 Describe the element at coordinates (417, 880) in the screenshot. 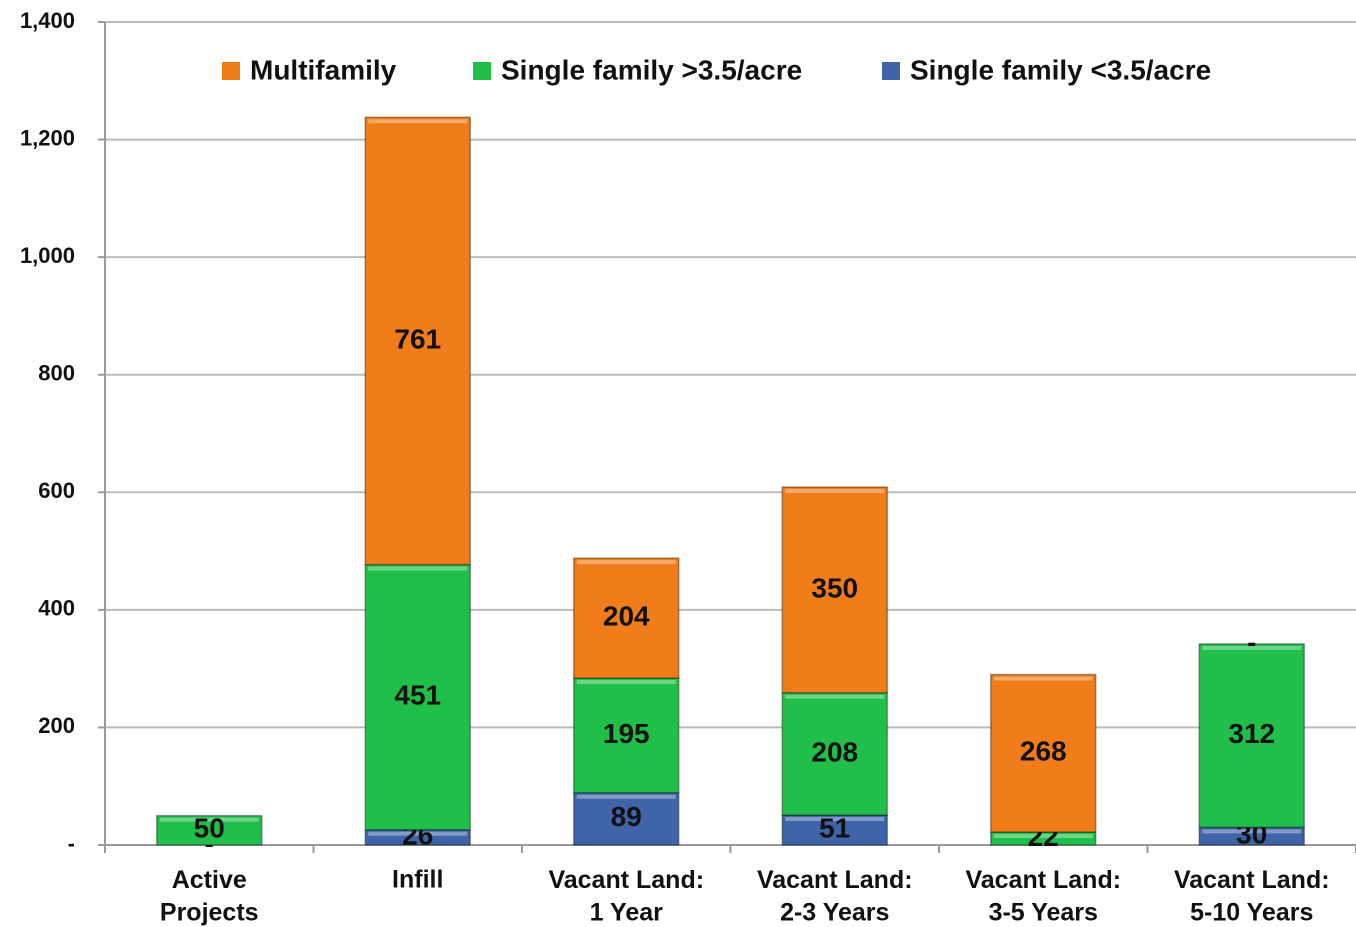

I see `x-tick-label: Infill` at that location.